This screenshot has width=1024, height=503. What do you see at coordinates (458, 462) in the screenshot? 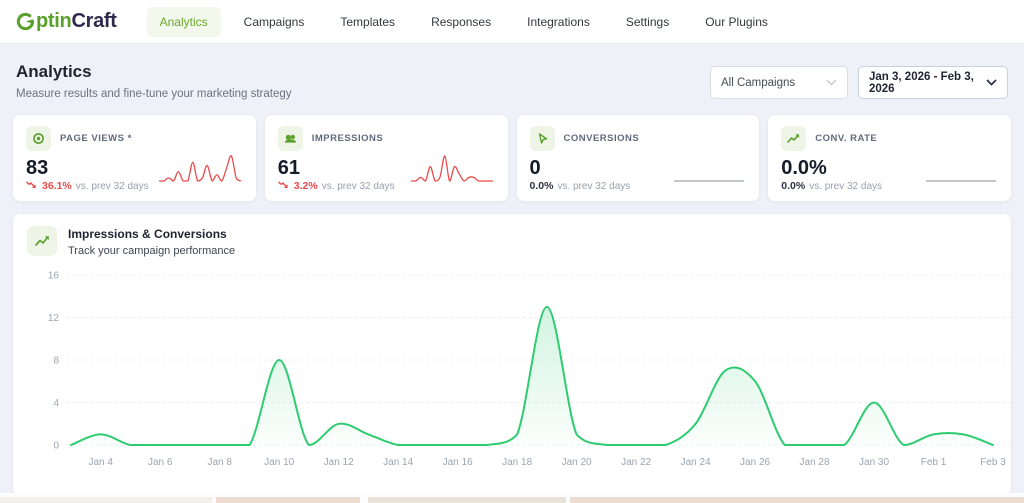
I see `x-axis-tick-label: Jan 16` at bounding box center [458, 462].